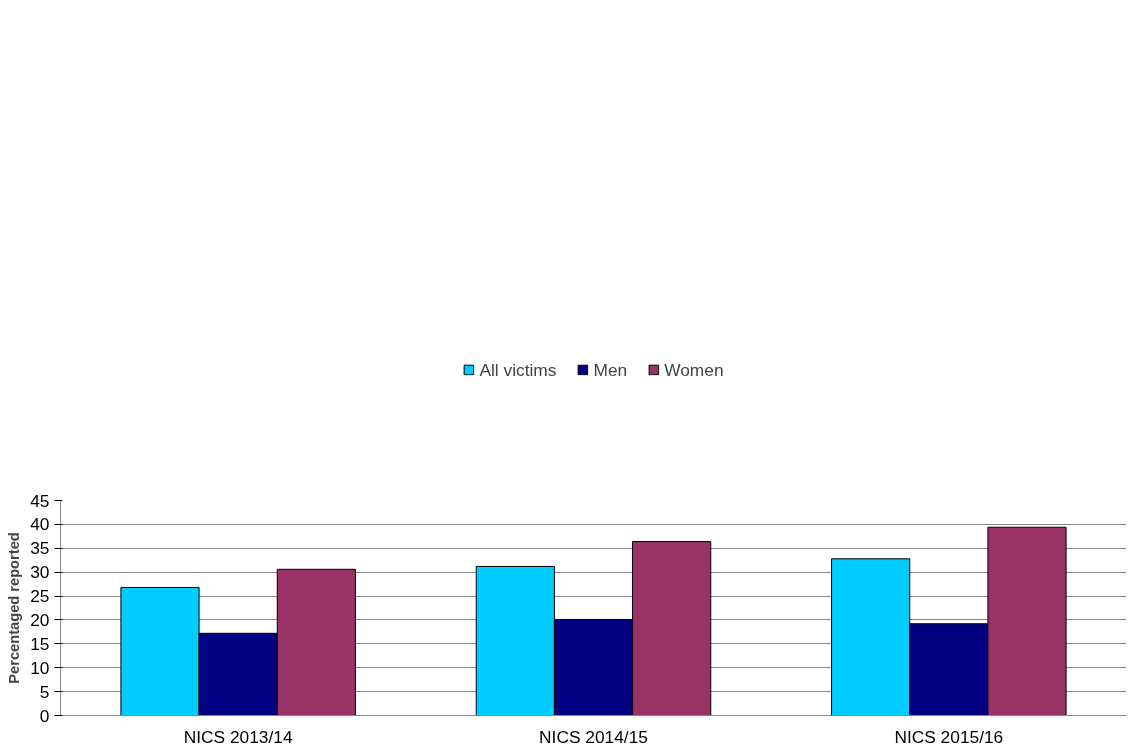 Image resolution: width=1146 pixels, height=755 pixels. What do you see at coordinates (593, 736) in the screenshot?
I see `x-tick-label: NICS 2014/15` at bounding box center [593, 736].